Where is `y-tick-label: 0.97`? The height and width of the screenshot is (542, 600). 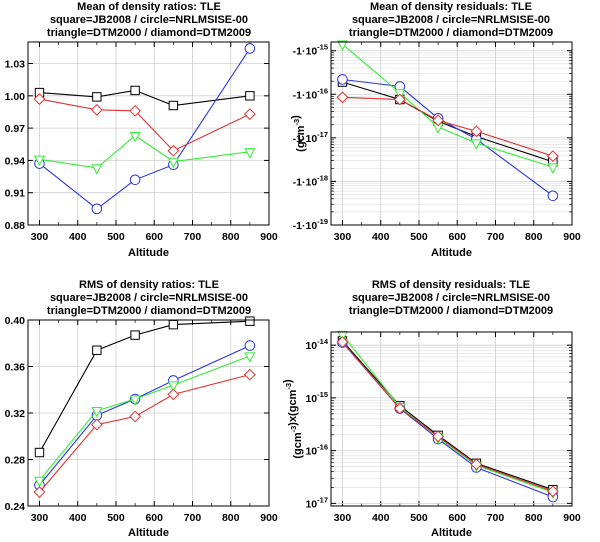
y-tick-label: 0.97 is located at coordinates (15, 129).